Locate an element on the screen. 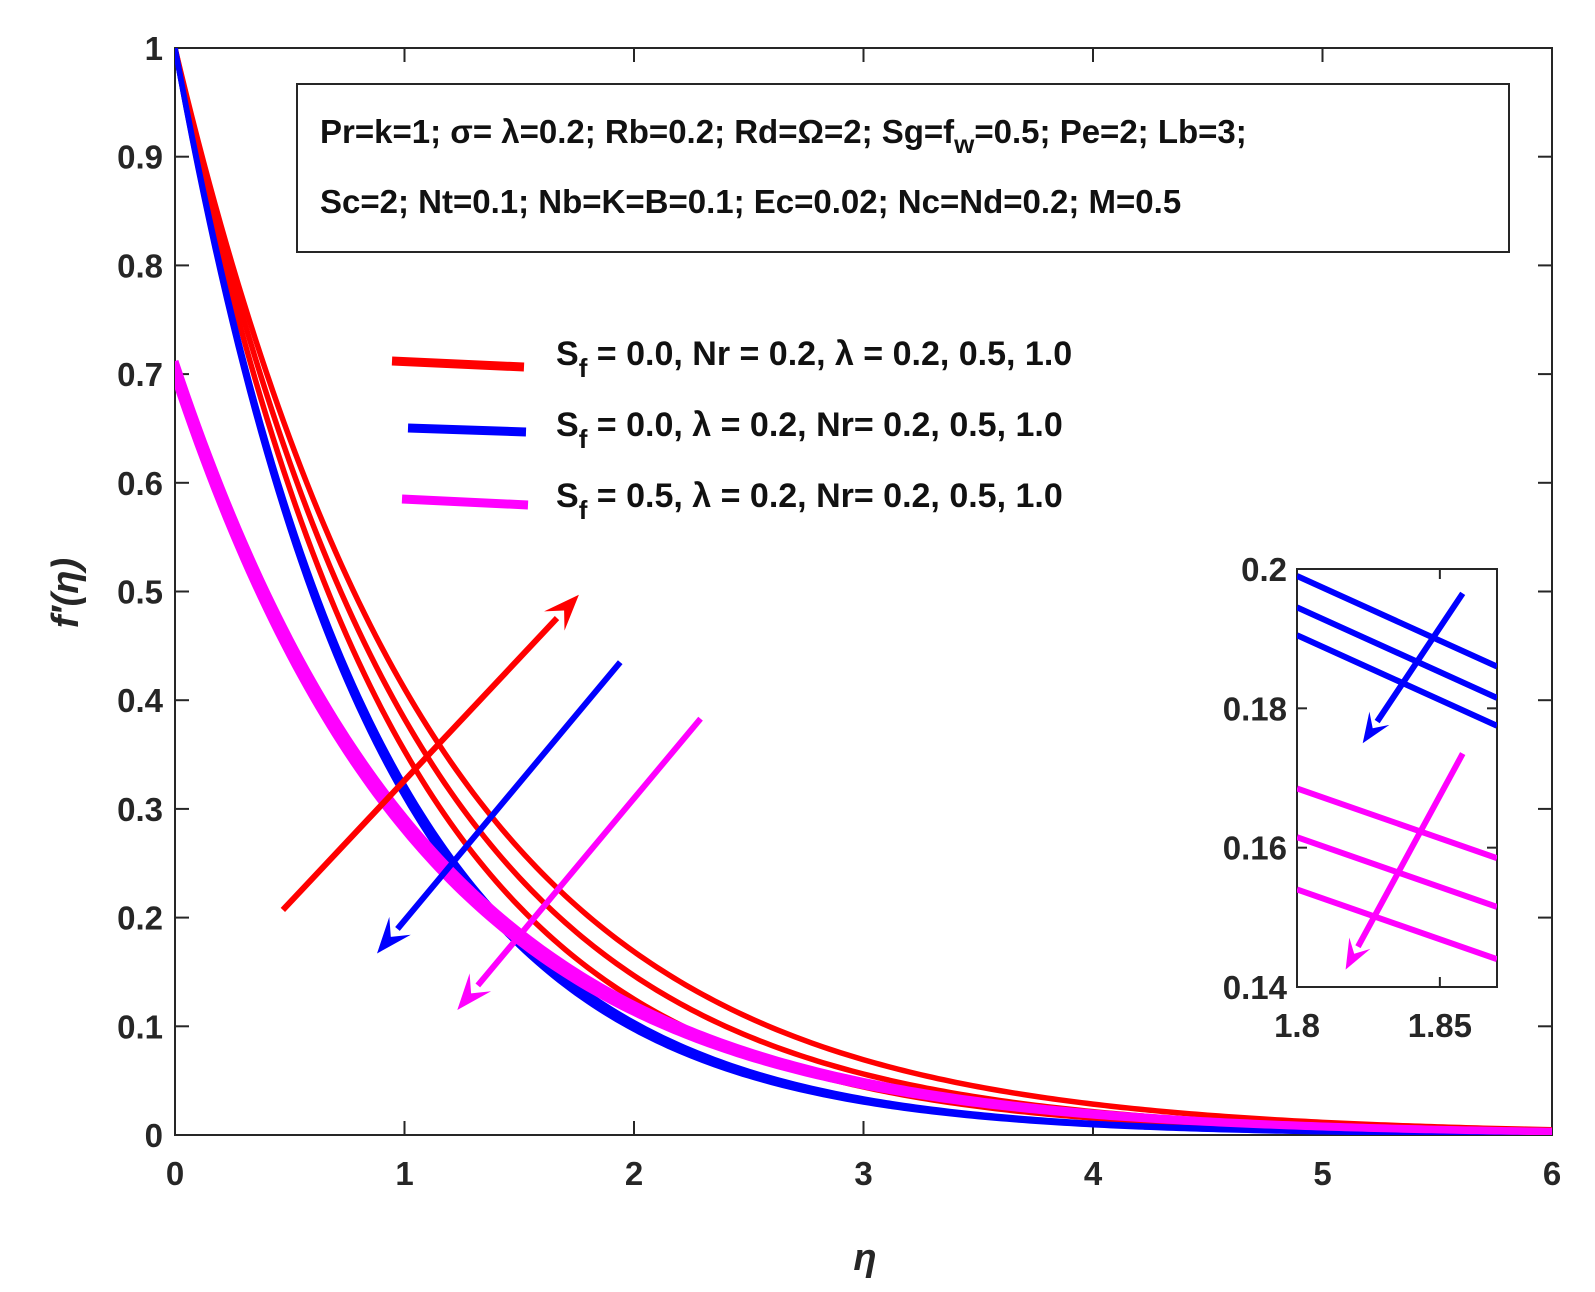  legend-entry: Sf = 0.0, Nr = 0.2, λ = 0.2, 0.5, 1.0 is located at coordinates (731, 359).